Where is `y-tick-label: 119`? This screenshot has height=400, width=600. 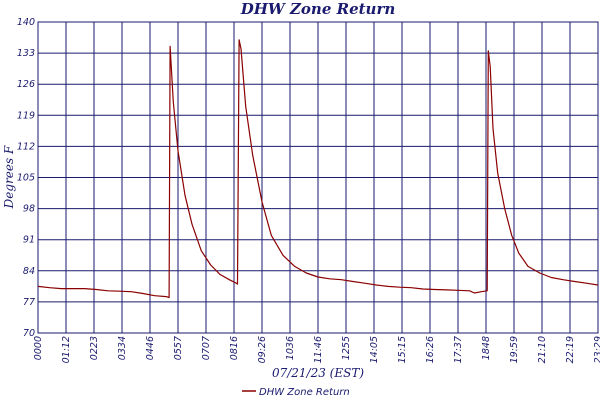
y-tick-label: 119 is located at coordinates (26, 115).